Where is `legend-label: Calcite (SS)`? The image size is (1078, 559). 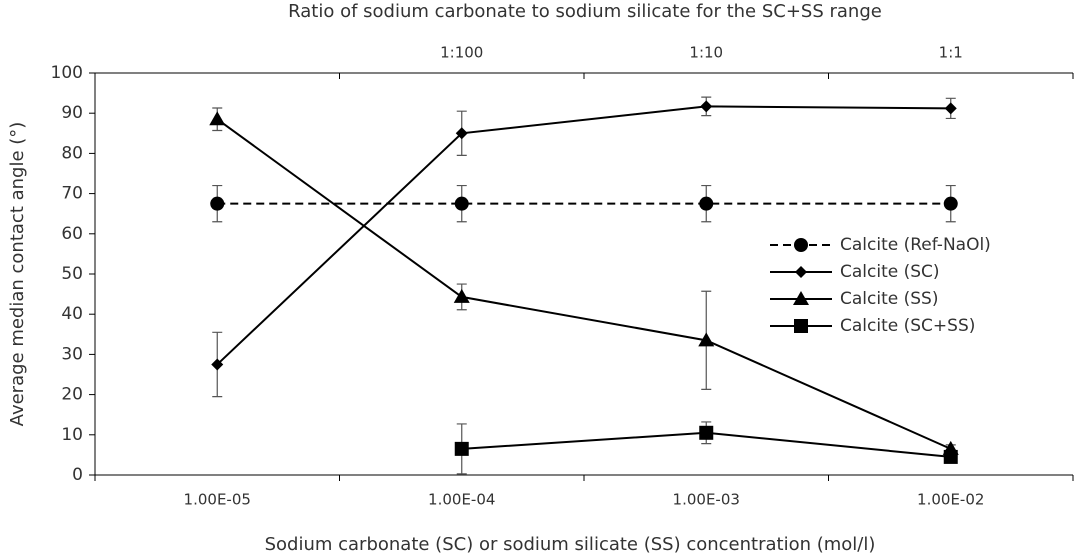
legend-label: Calcite (SS) is located at coordinates (889, 299).